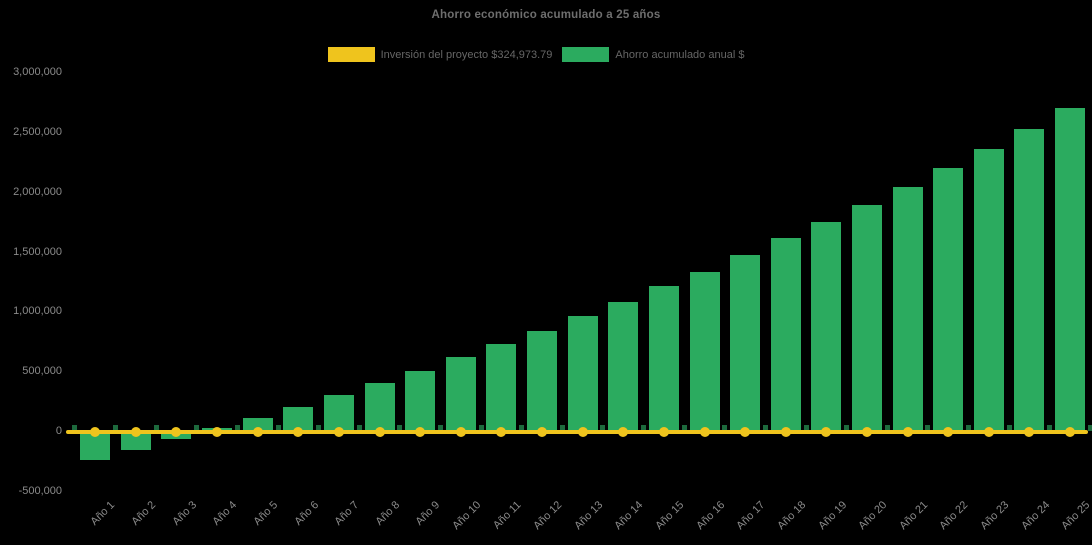  I want to click on x-axis-label-ano-13: Año 13, so click(588, 516).